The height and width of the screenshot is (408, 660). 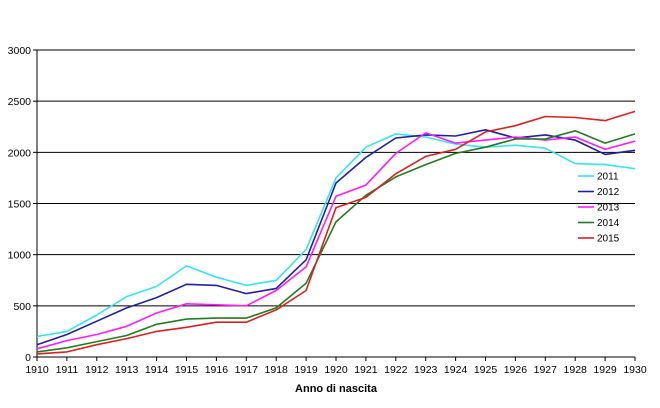 What do you see at coordinates (20, 256) in the screenshot?
I see `y-tick-label: 1000` at bounding box center [20, 256].